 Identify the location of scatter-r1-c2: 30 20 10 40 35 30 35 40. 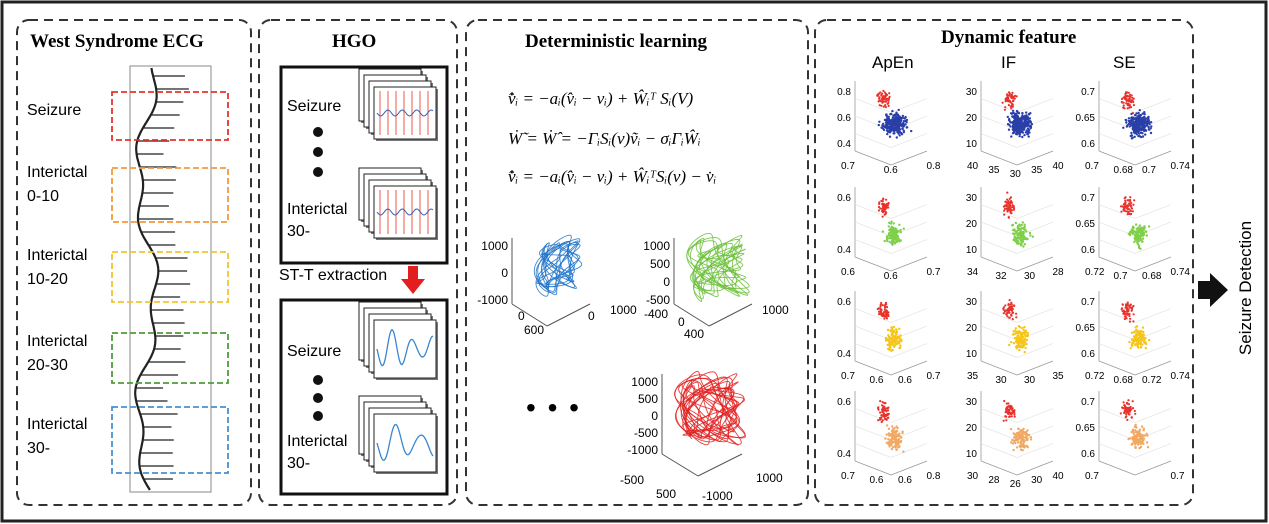
(1015, 130).